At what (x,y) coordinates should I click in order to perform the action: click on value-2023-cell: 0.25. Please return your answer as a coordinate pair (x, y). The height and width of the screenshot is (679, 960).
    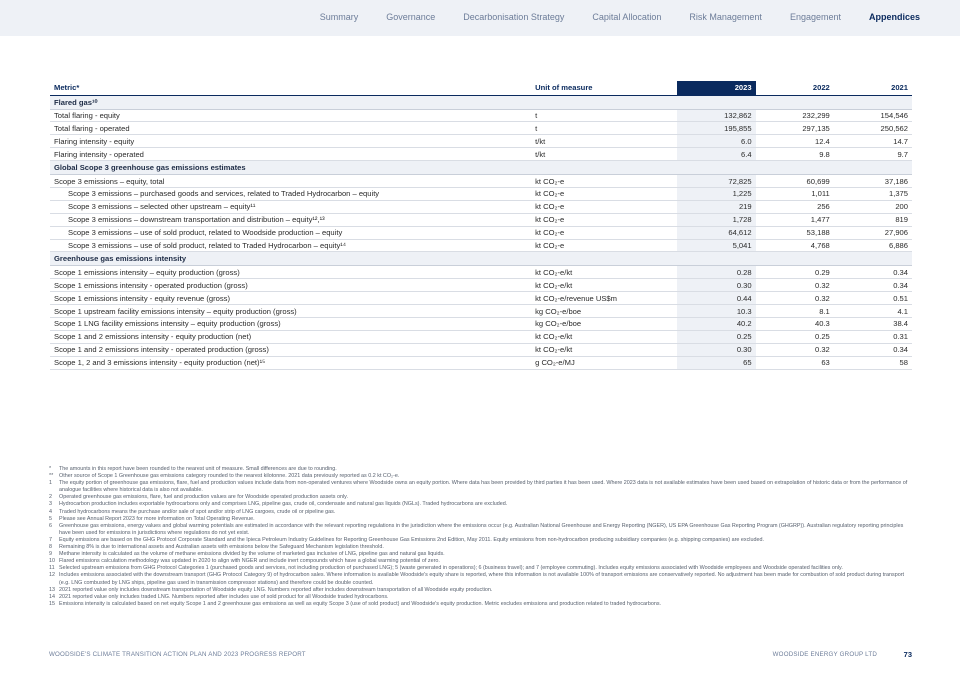
    Looking at the image, I should click on (716, 337).